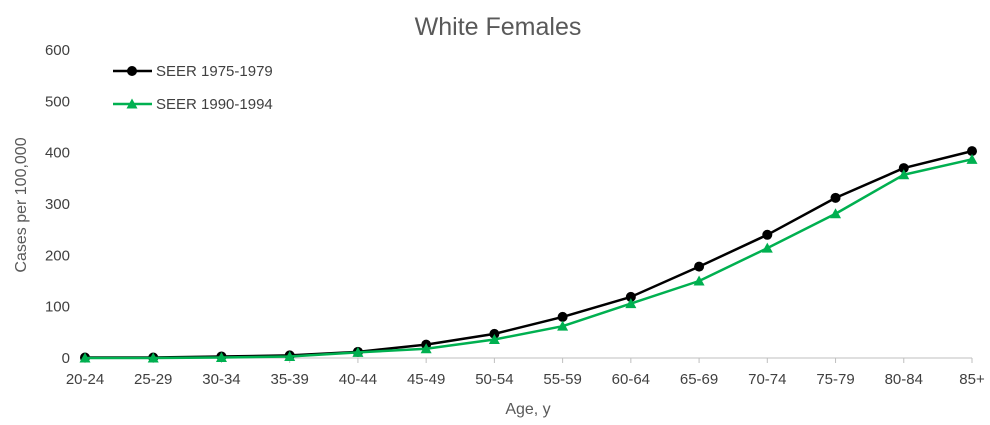  I want to click on x-tick-label: 50-54, so click(494, 379).